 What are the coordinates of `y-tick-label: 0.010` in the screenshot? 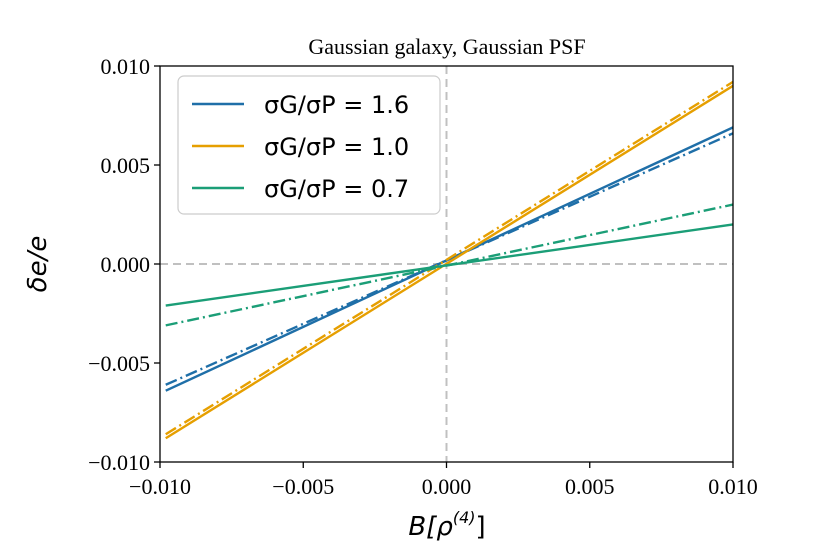 It's located at (126, 66).